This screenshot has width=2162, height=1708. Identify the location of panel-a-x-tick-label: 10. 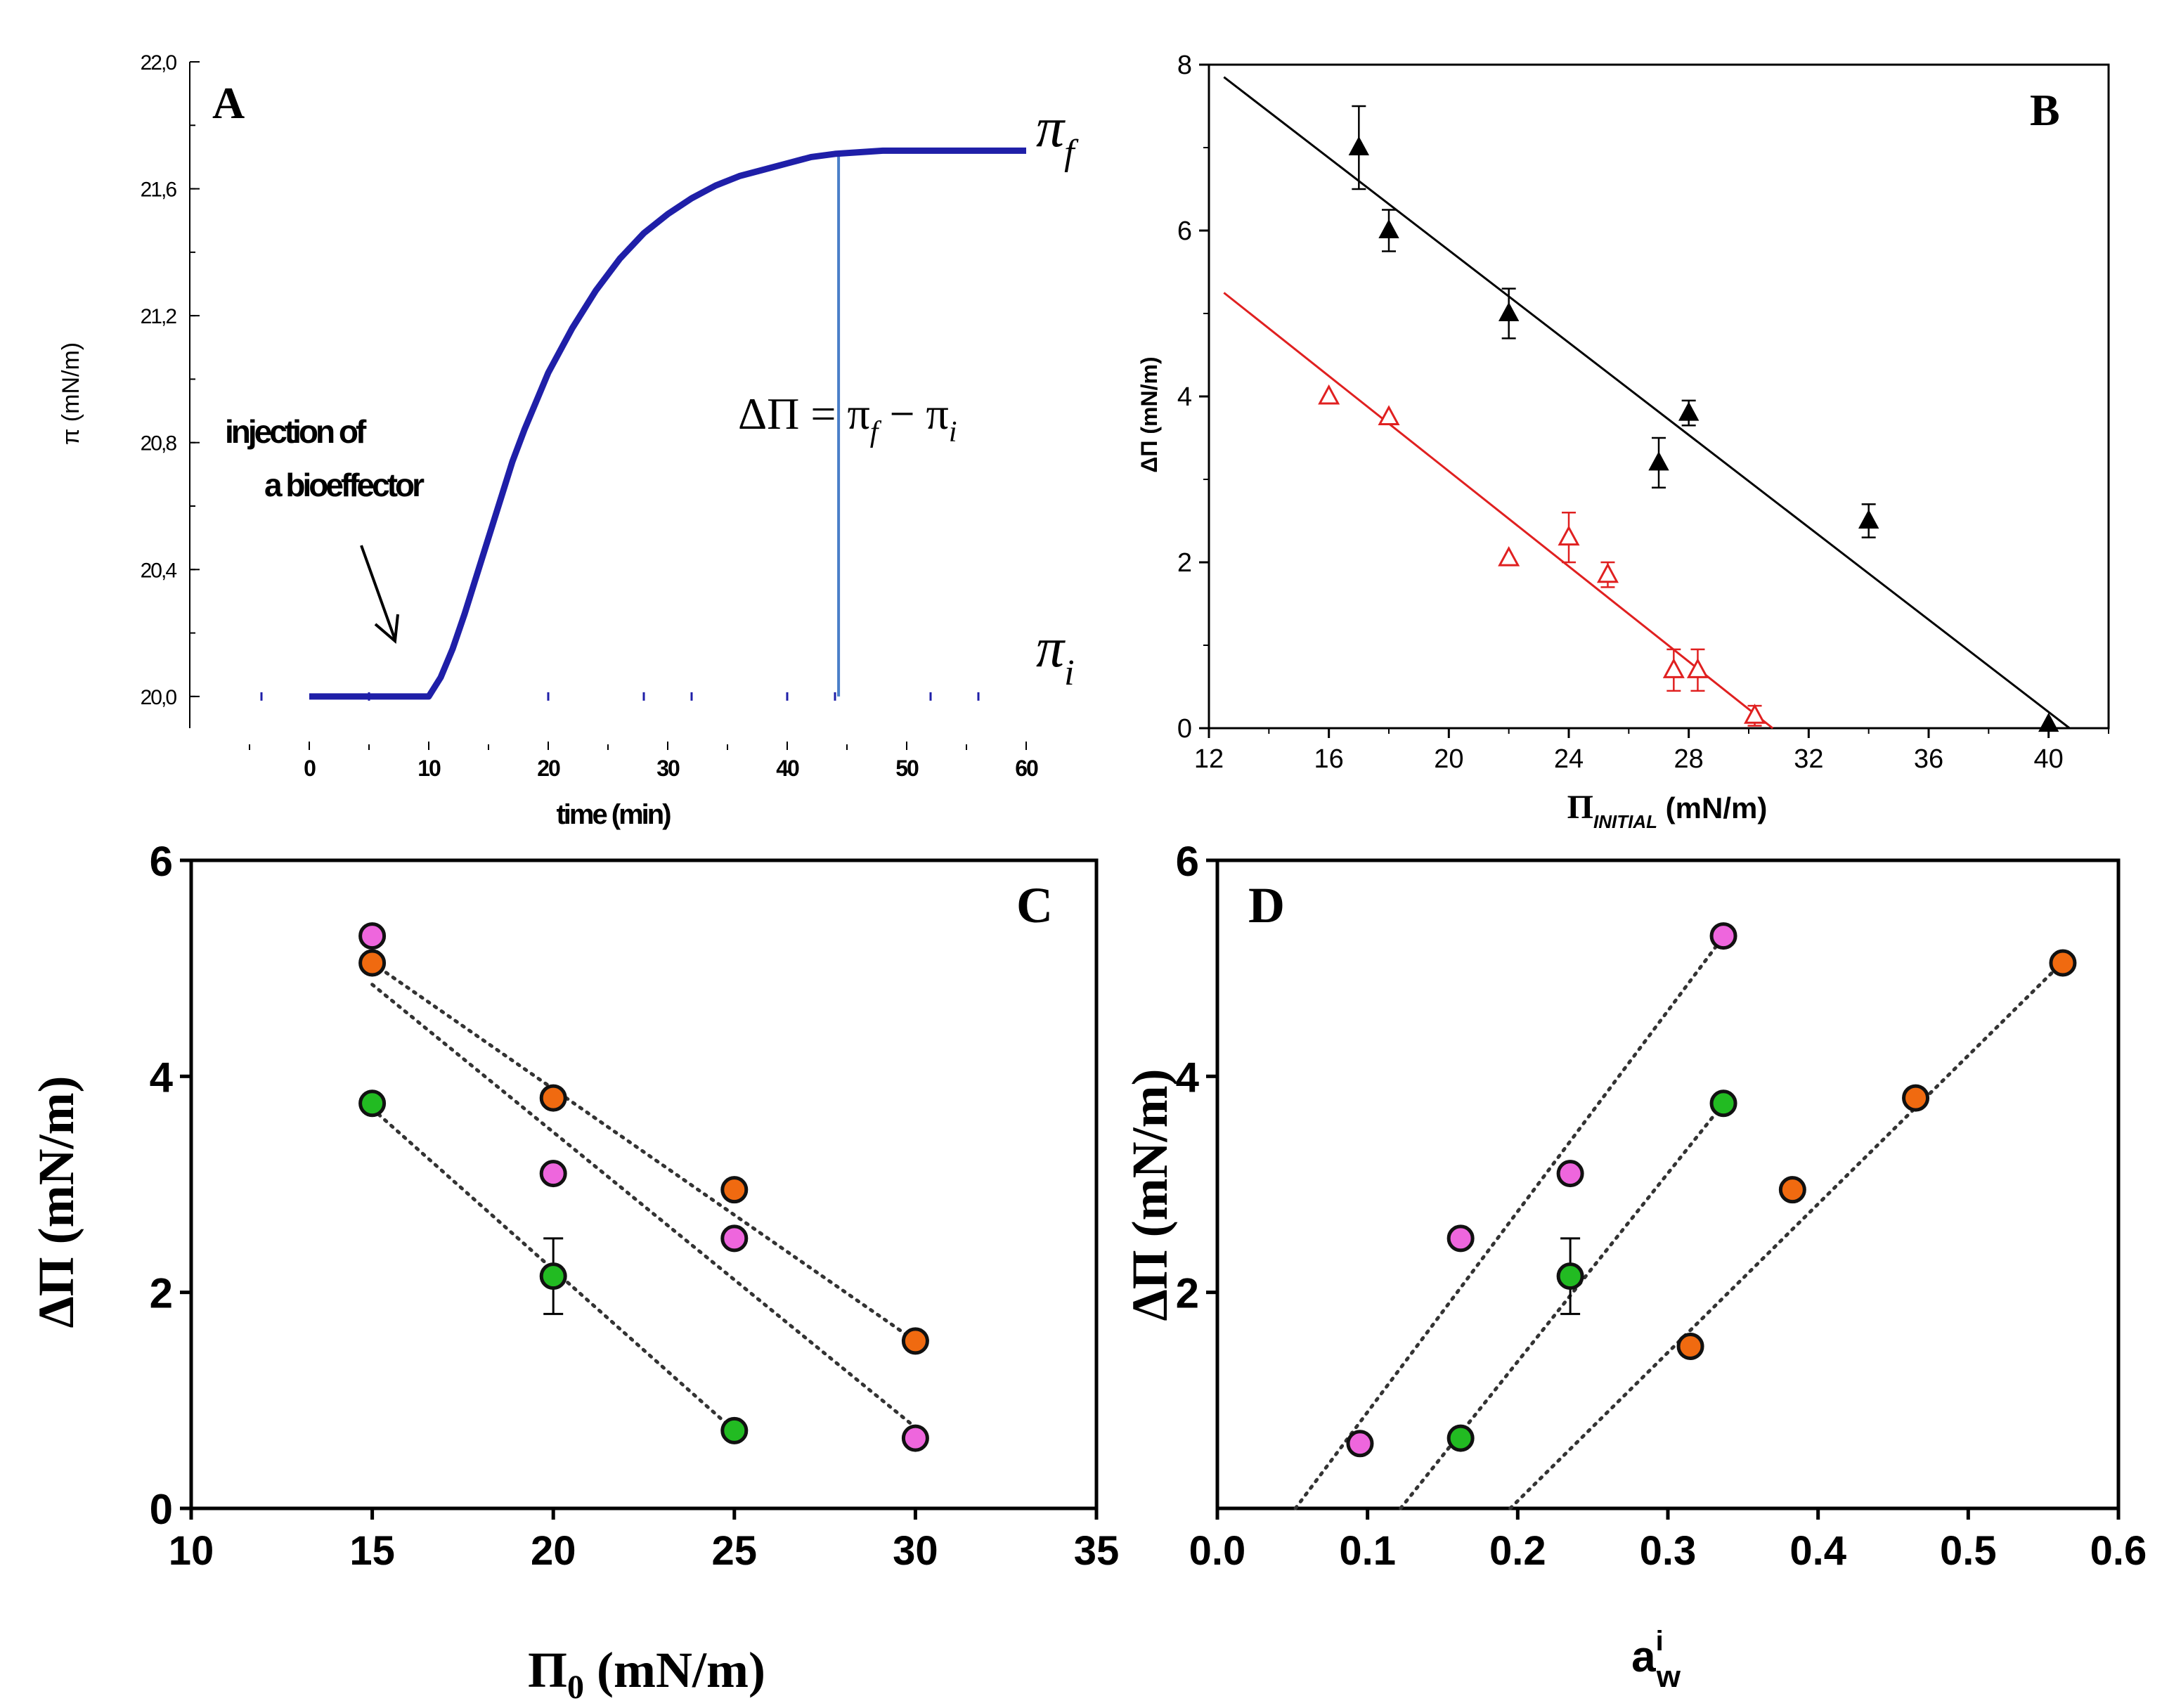
(429, 768).